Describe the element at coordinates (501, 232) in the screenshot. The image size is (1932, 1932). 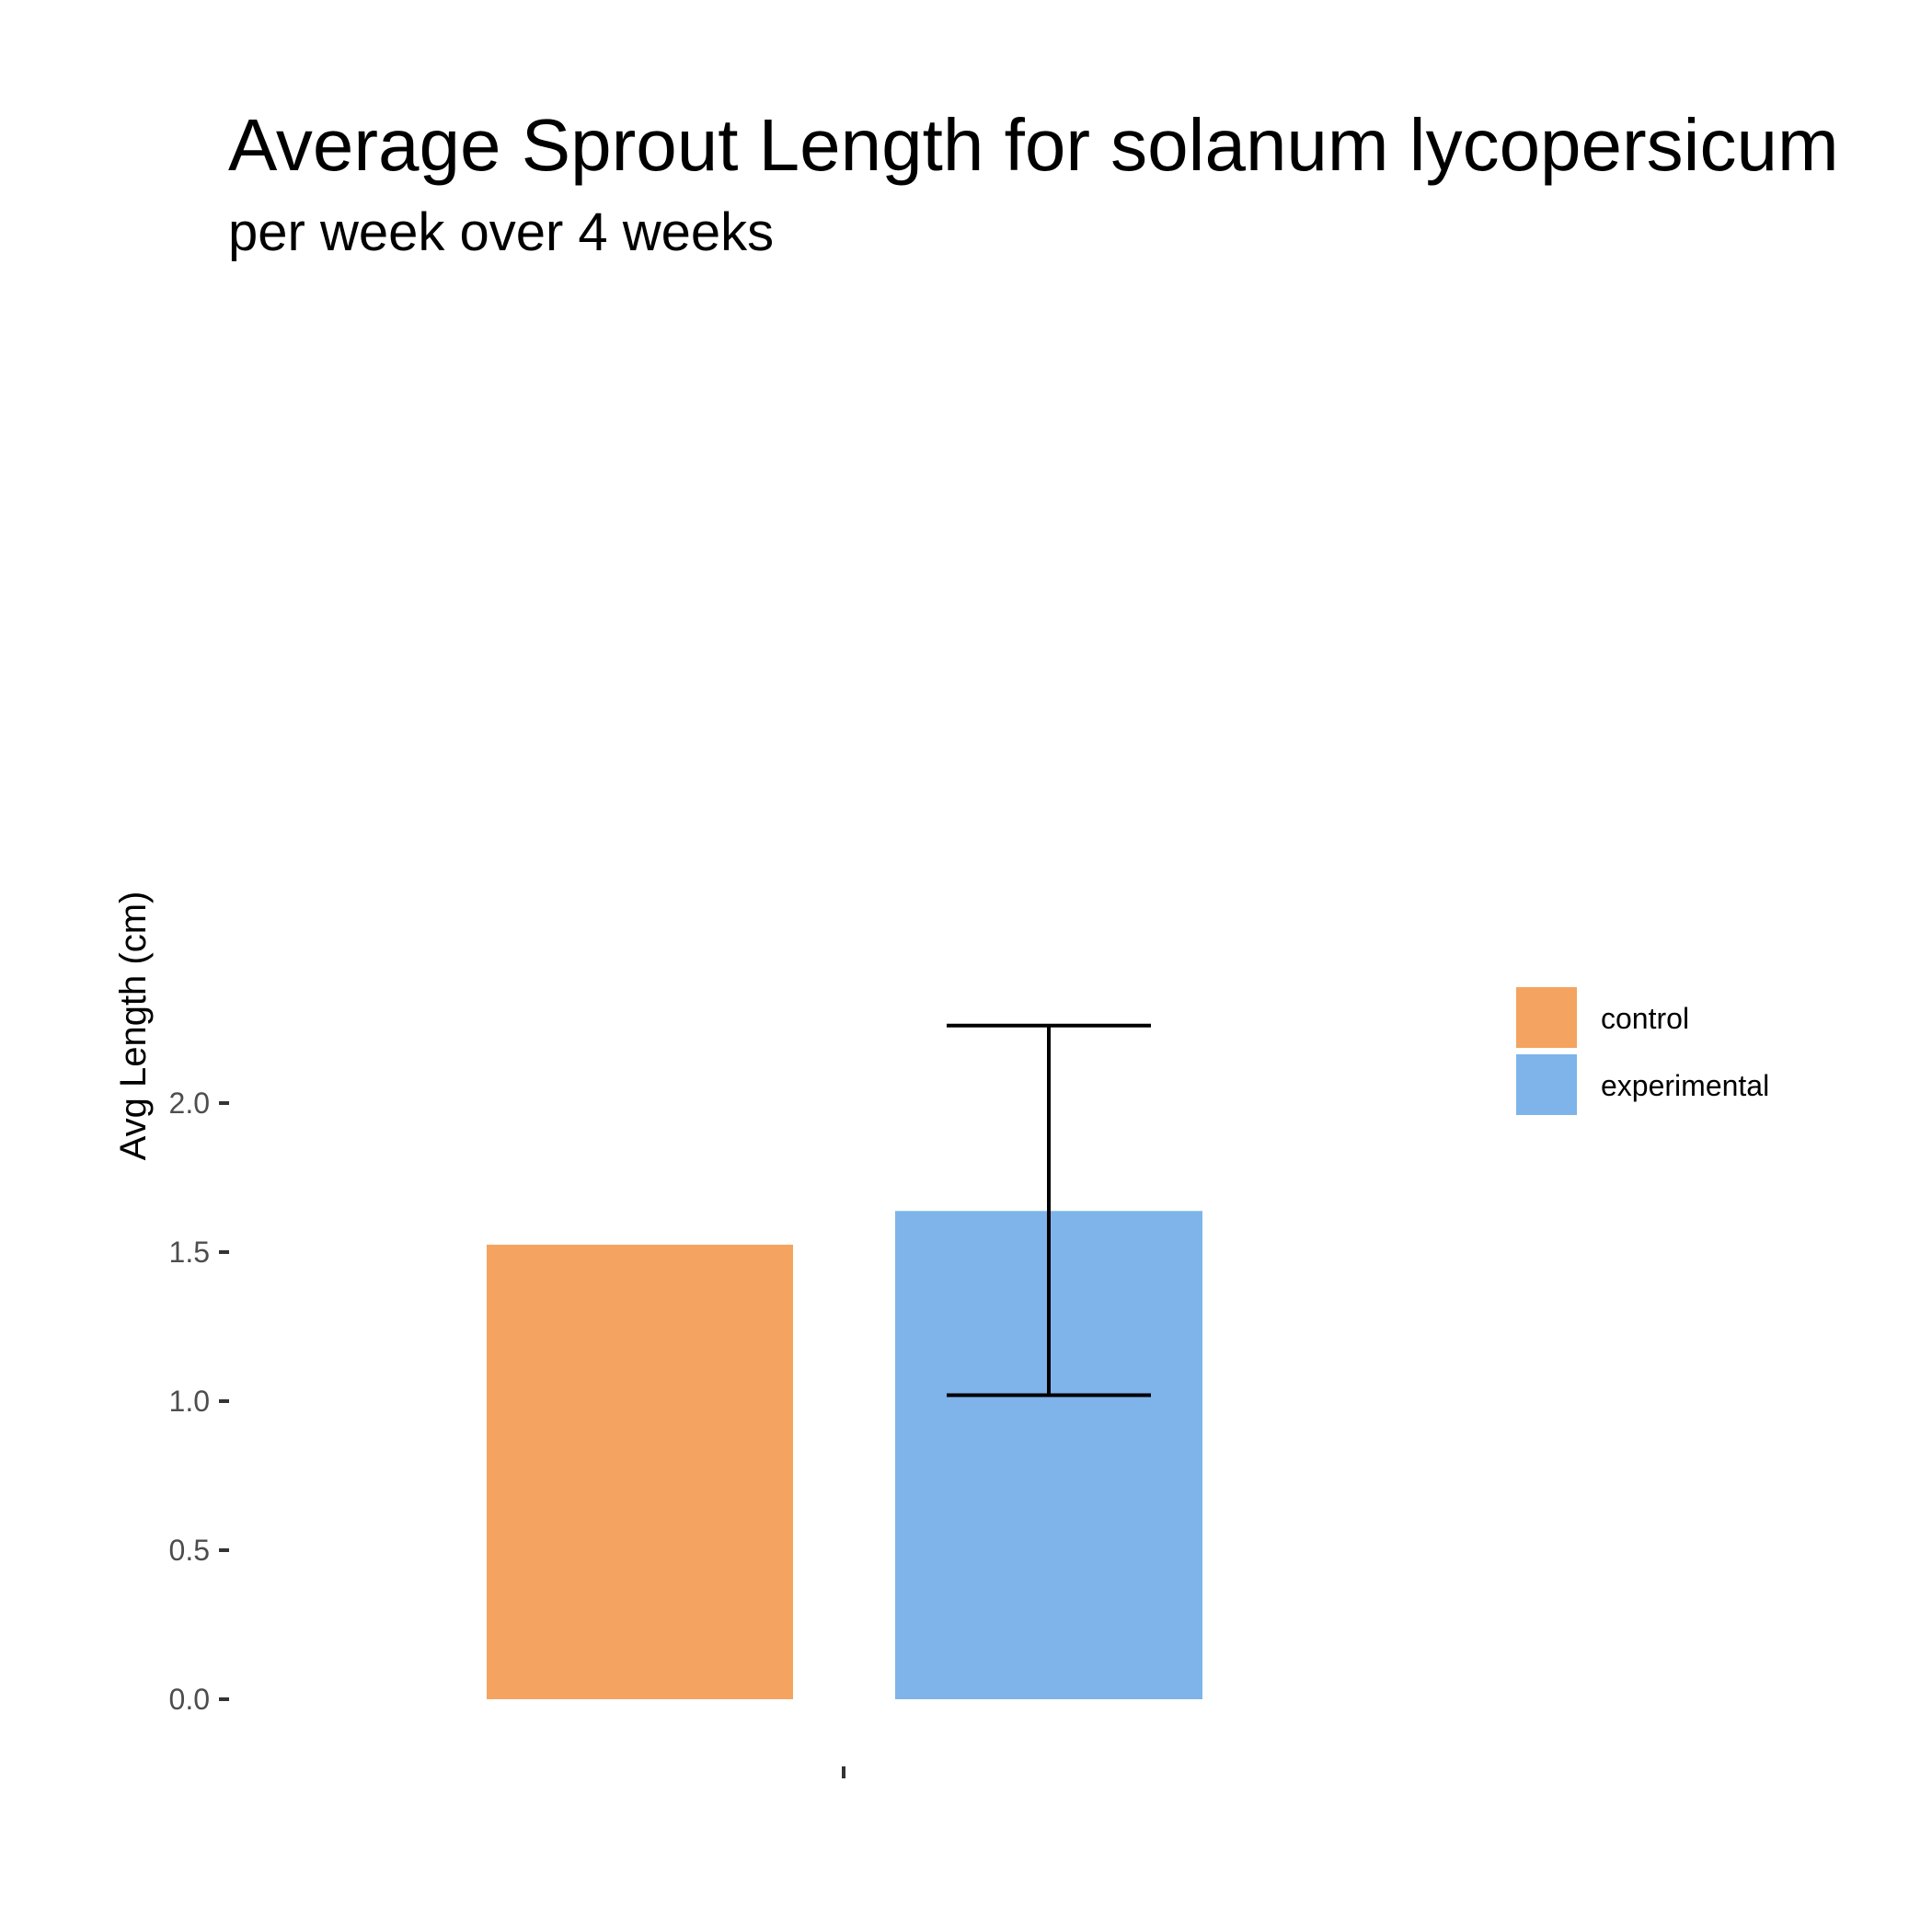
I see `chart-subtitle: per week over 4 weeks` at that location.